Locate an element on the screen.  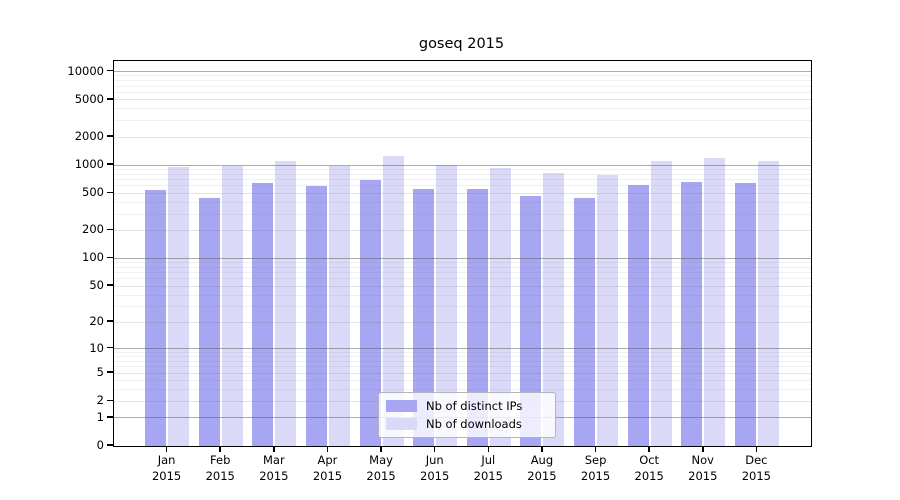
bar-jul-ips is located at coordinates (477, 317).